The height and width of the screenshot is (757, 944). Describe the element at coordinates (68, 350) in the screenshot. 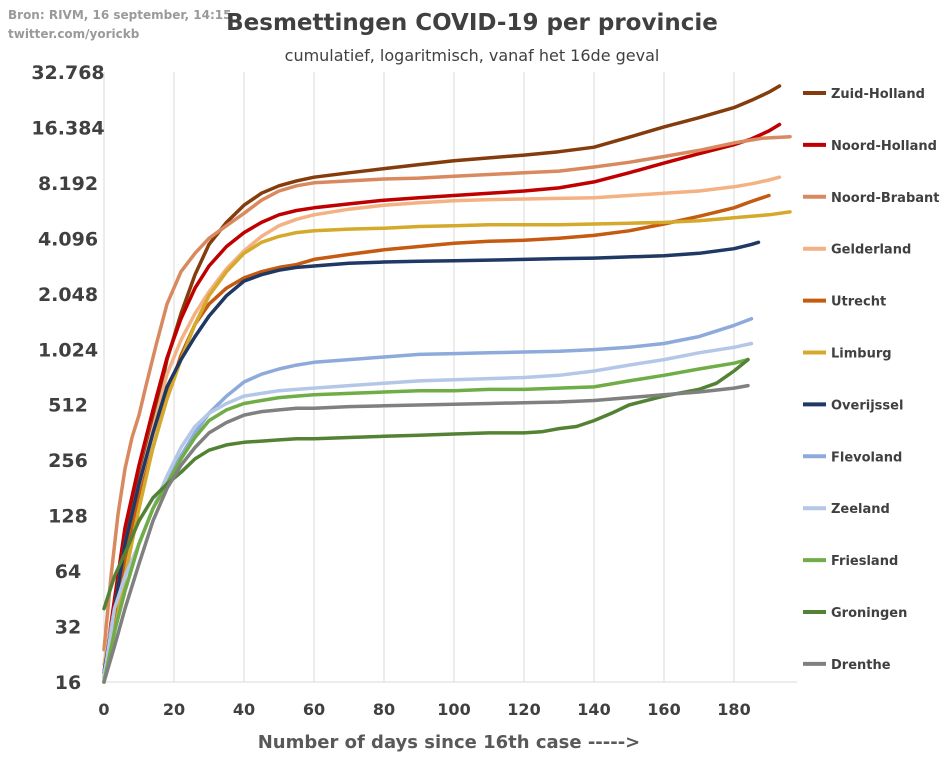

I see `y-tick-label: 1.024` at that location.